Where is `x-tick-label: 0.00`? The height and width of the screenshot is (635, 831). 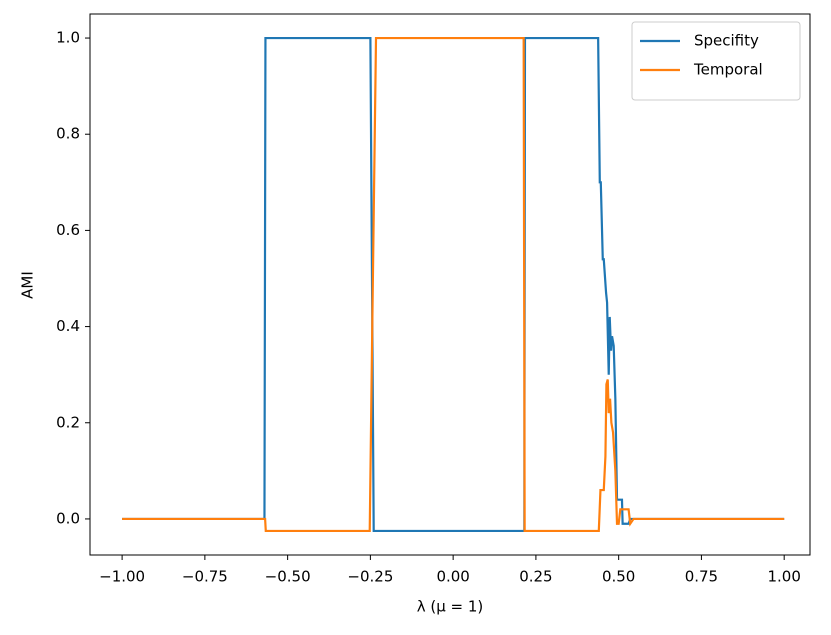 x-tick-label: 0.00 is located at coordinates (452, 577).